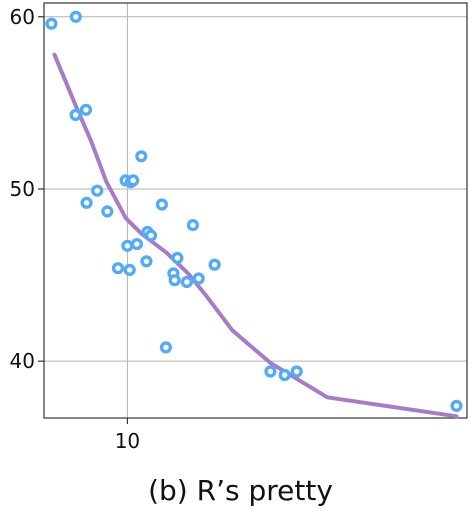  Describe the element at coordinates (22, 189) in the screenshot. I see `y-tick-label: 50` at that location.